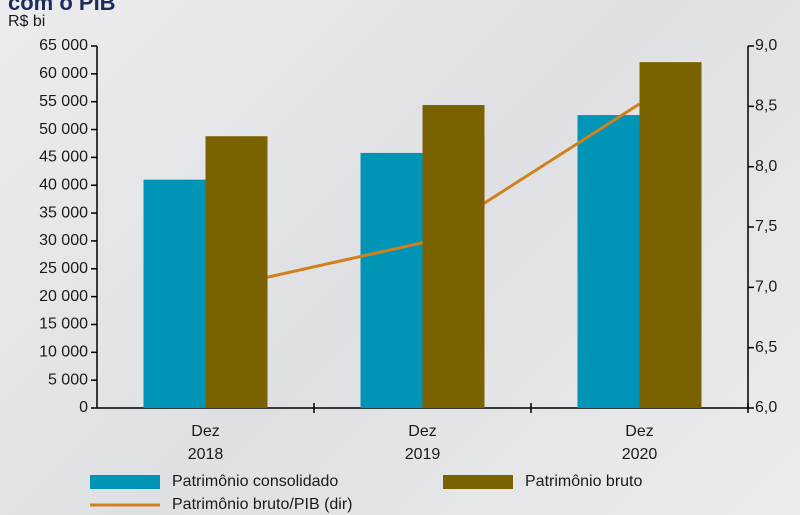 The height and width of the screenshot is (515, 800). What do you see at coordinates (766, 226) in the screenshot?
I see `y2-tick-label: 7,5` at bounding box center [766, 226].